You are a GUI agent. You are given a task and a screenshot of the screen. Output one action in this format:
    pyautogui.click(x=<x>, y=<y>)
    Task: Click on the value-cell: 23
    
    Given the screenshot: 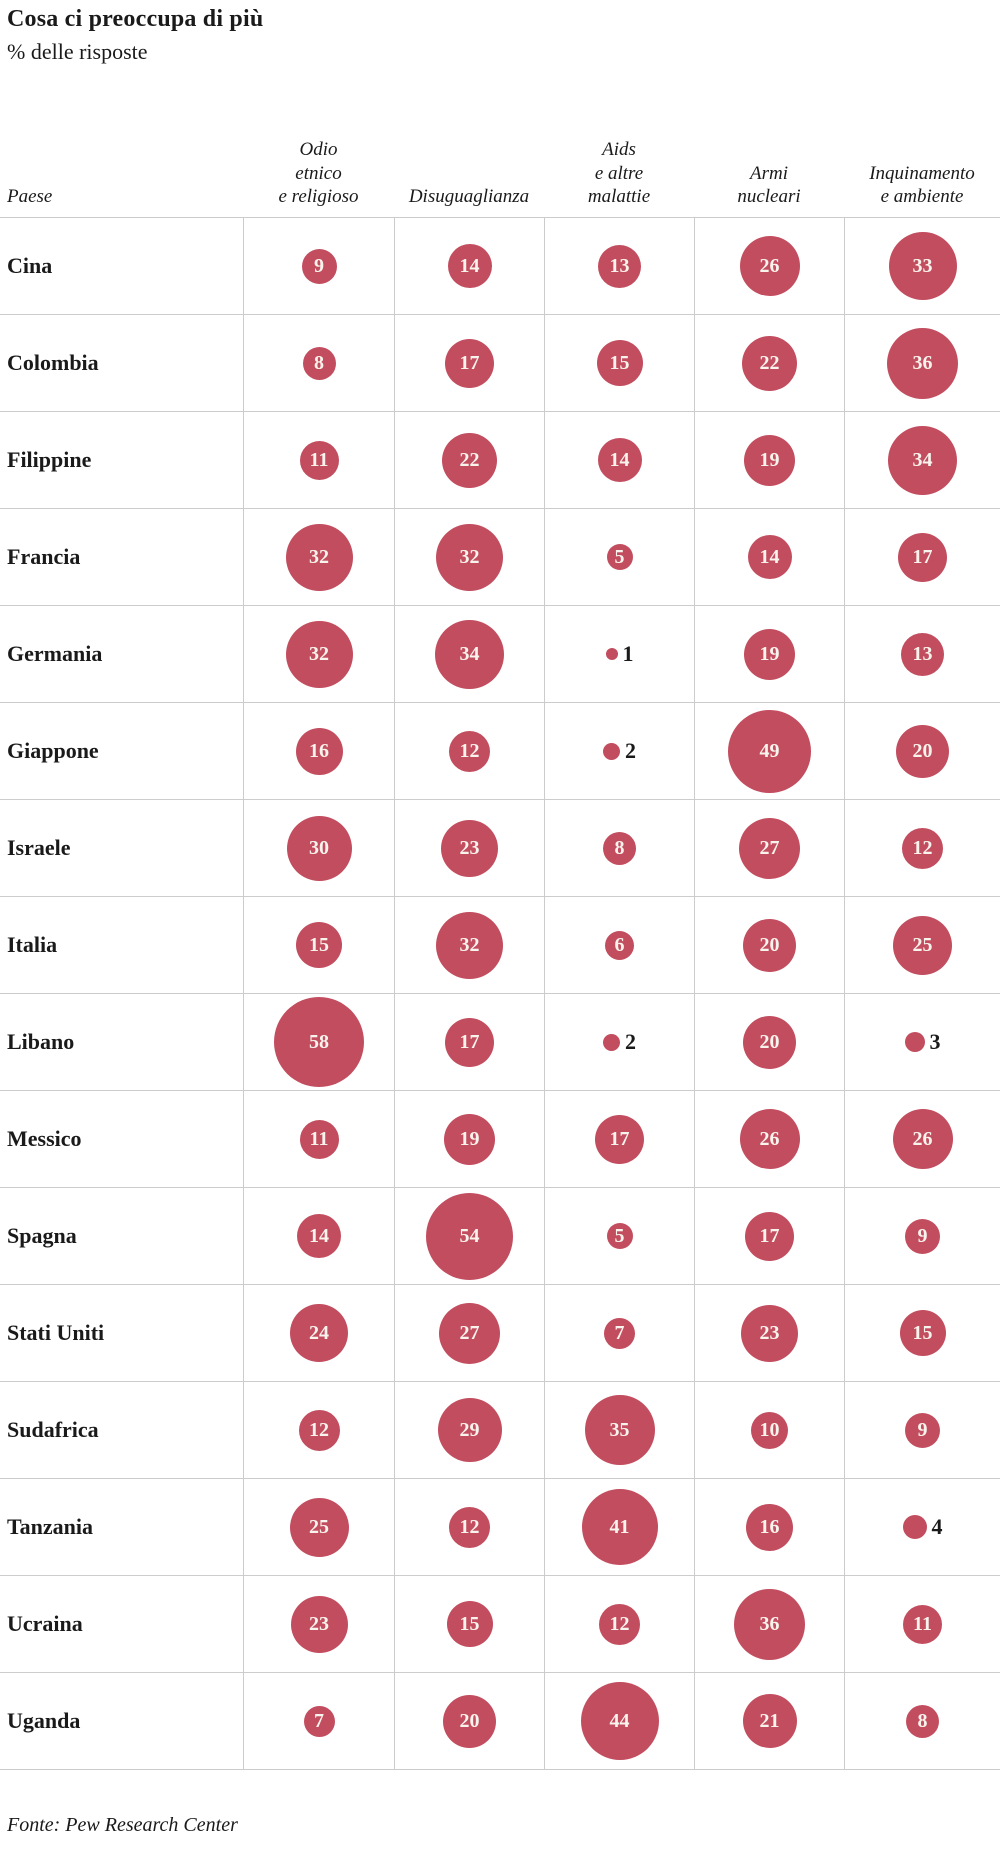 What is the action you would take?
    pyautogui.click(x=769, y=1333)
    